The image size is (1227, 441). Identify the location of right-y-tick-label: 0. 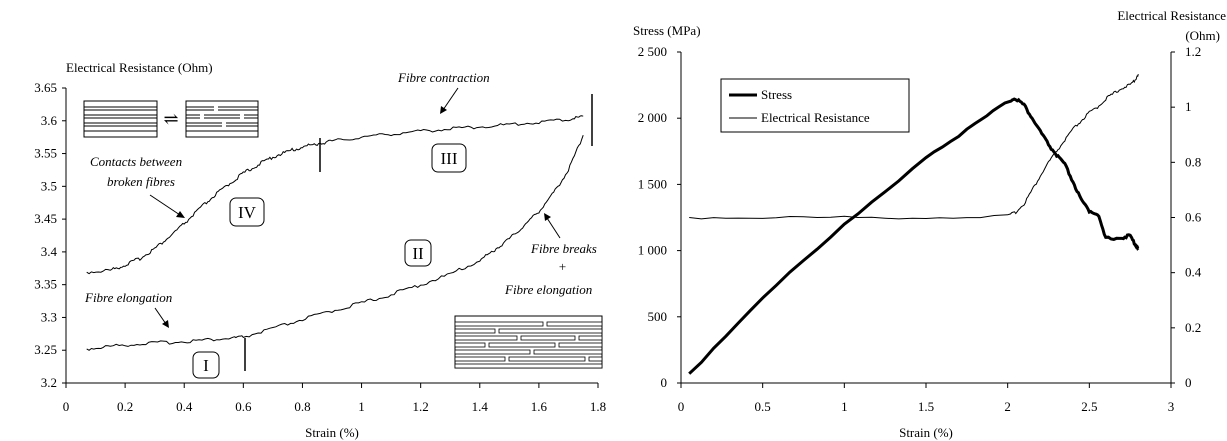
(664, 382).